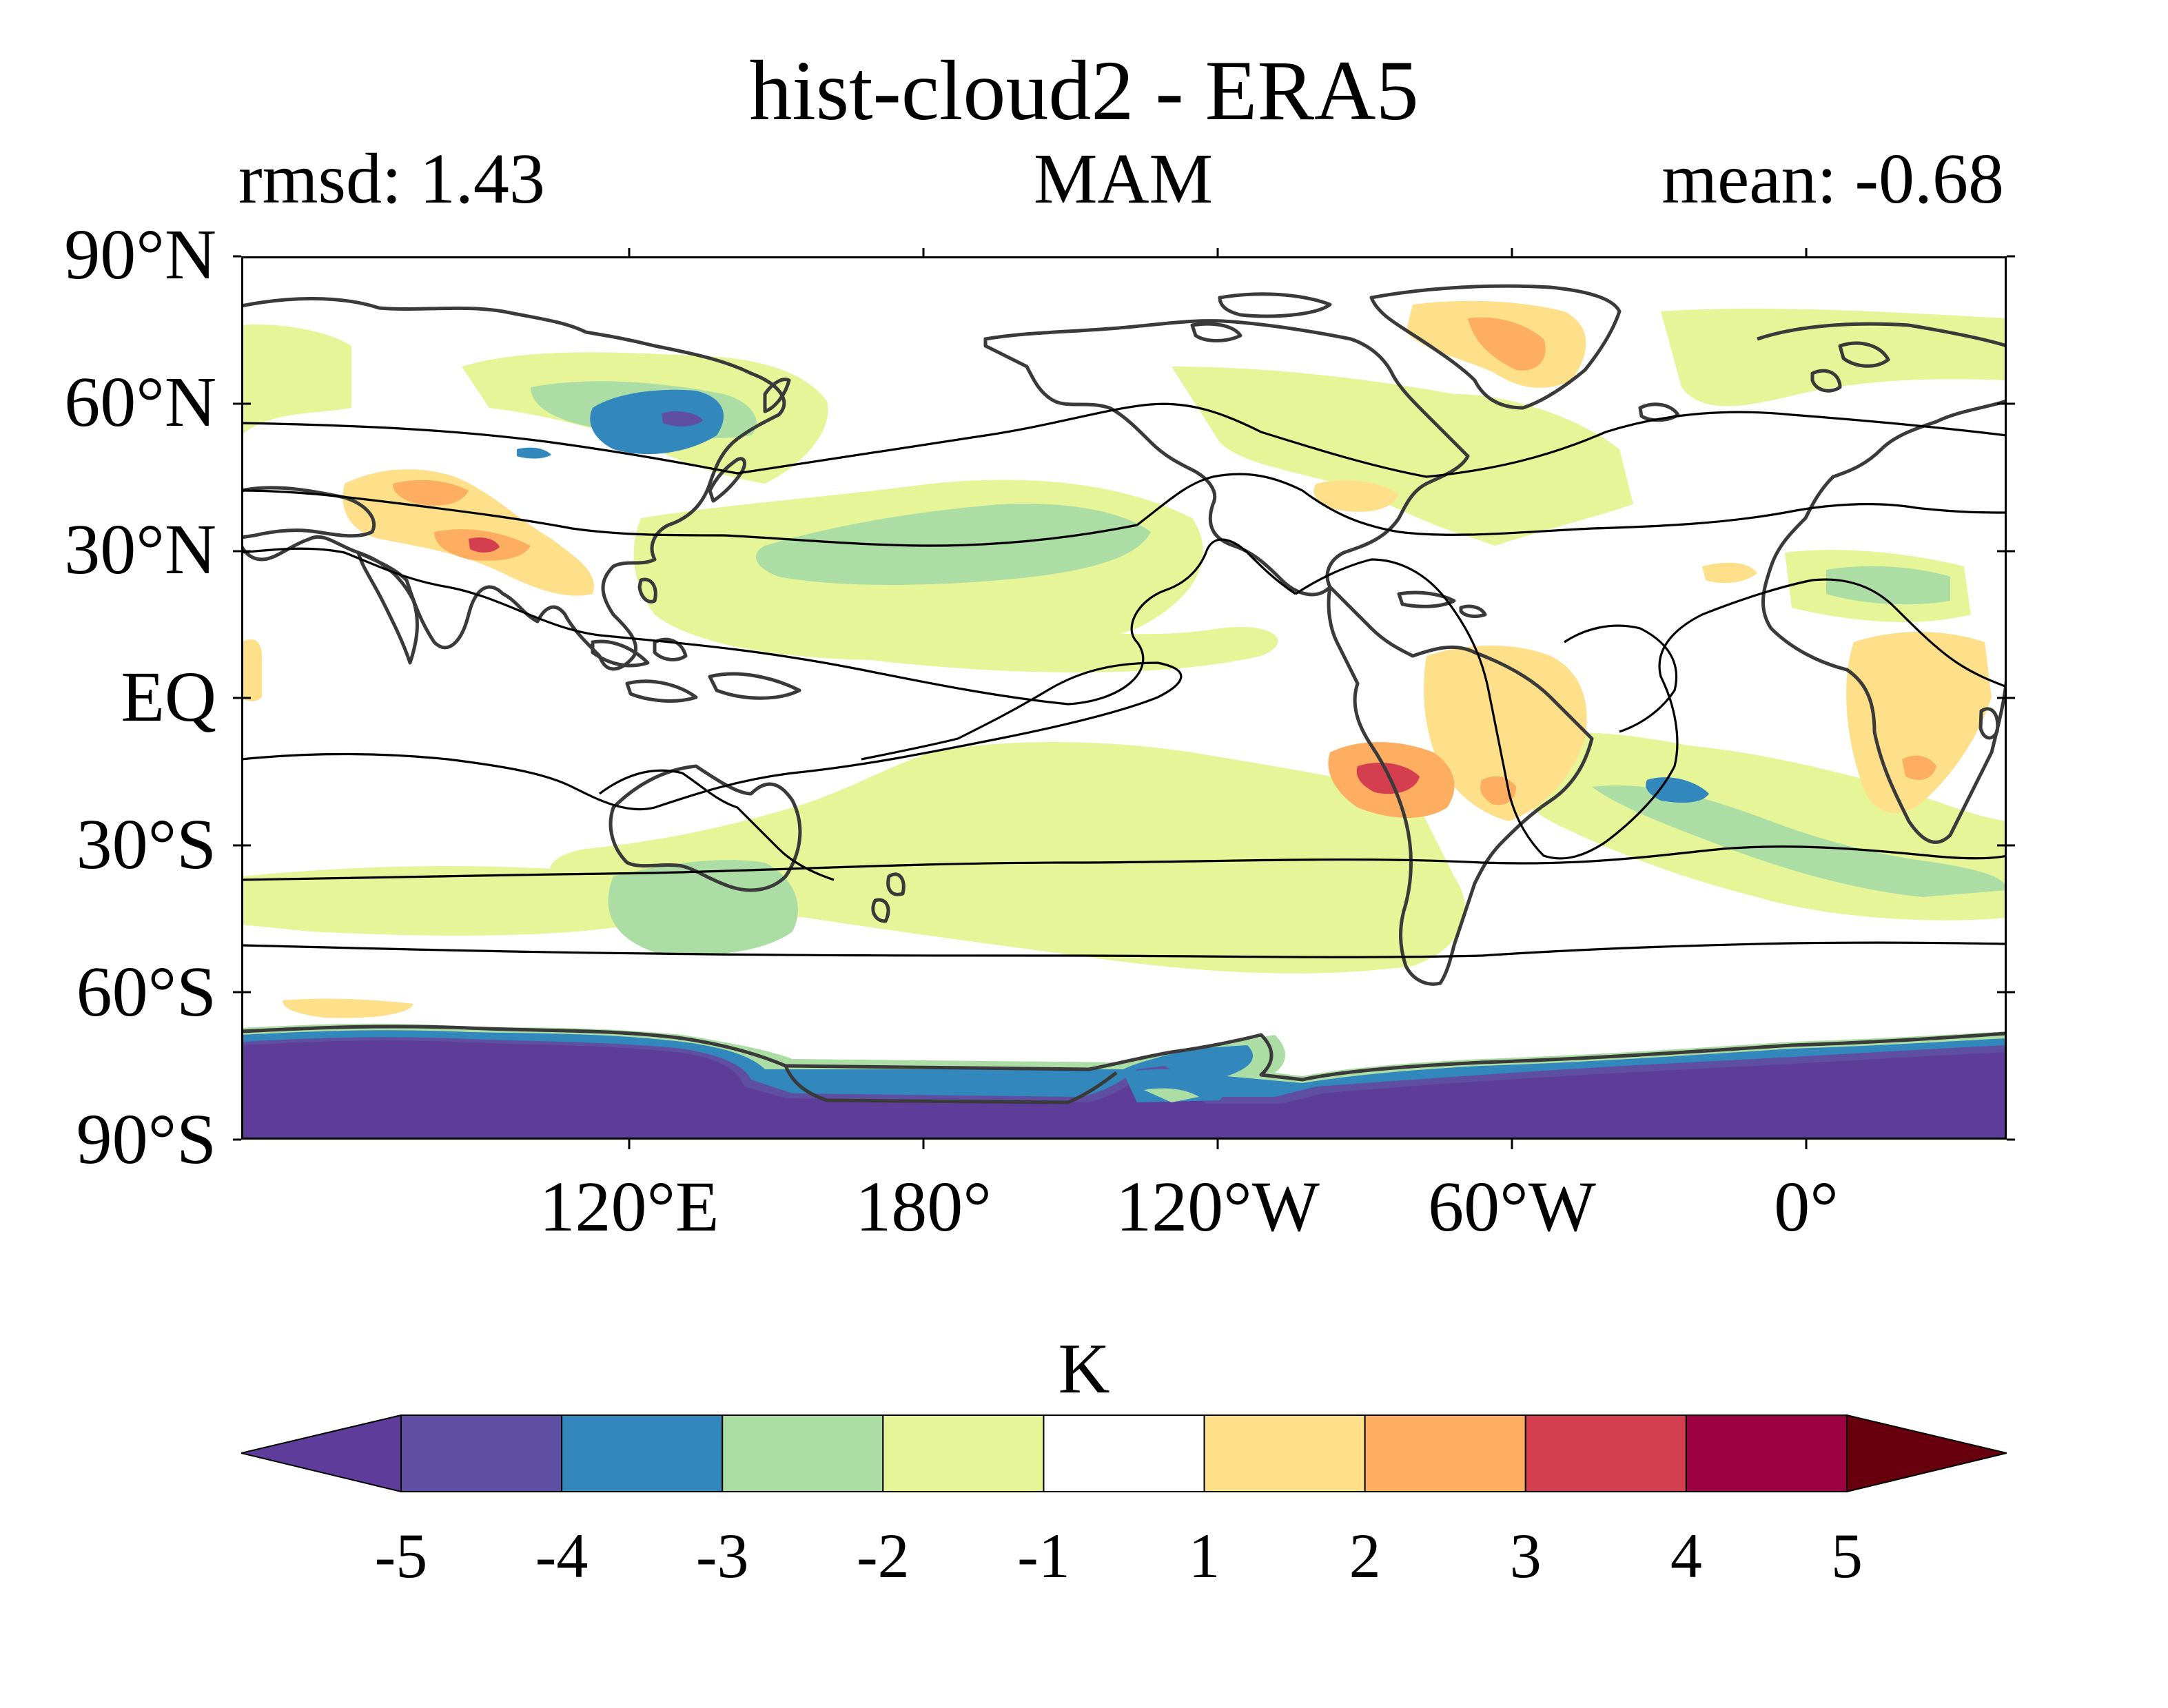 The image size is (2168, 1708). What do you see at coordinates (1806, 1206) in the screenshot?
I see `lon-label-0: 0°` at bounding box center [1806, 1206].